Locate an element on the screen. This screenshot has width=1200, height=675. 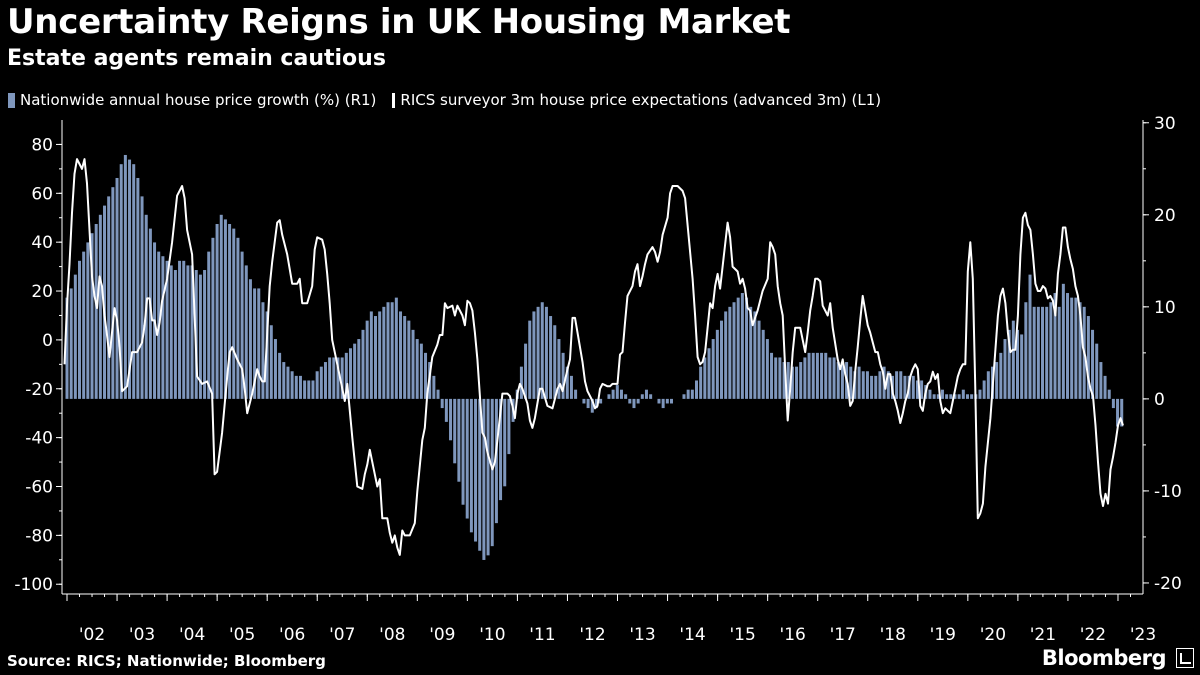
x-tick-label: '09 is located at coordinates (442, 632).